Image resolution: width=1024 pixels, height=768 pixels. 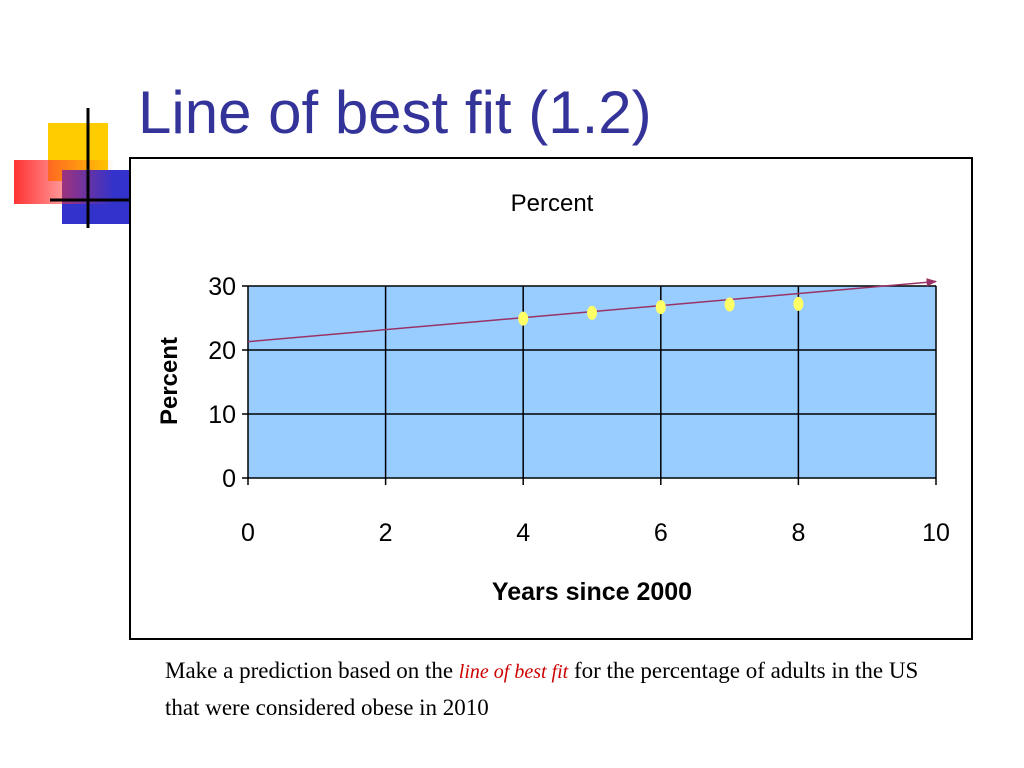 What do you see at coordinates (386, 533) in the screenshot?
I see `x-tick-label: 2` at bounding box center [386, 533].